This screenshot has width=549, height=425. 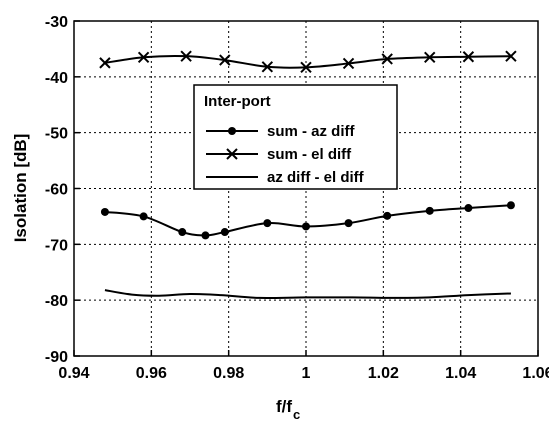 What do you see at coordinates (284, 406) in the screenshot?
I see `x-axis-label: f/f` at bounding box center [284, 406].